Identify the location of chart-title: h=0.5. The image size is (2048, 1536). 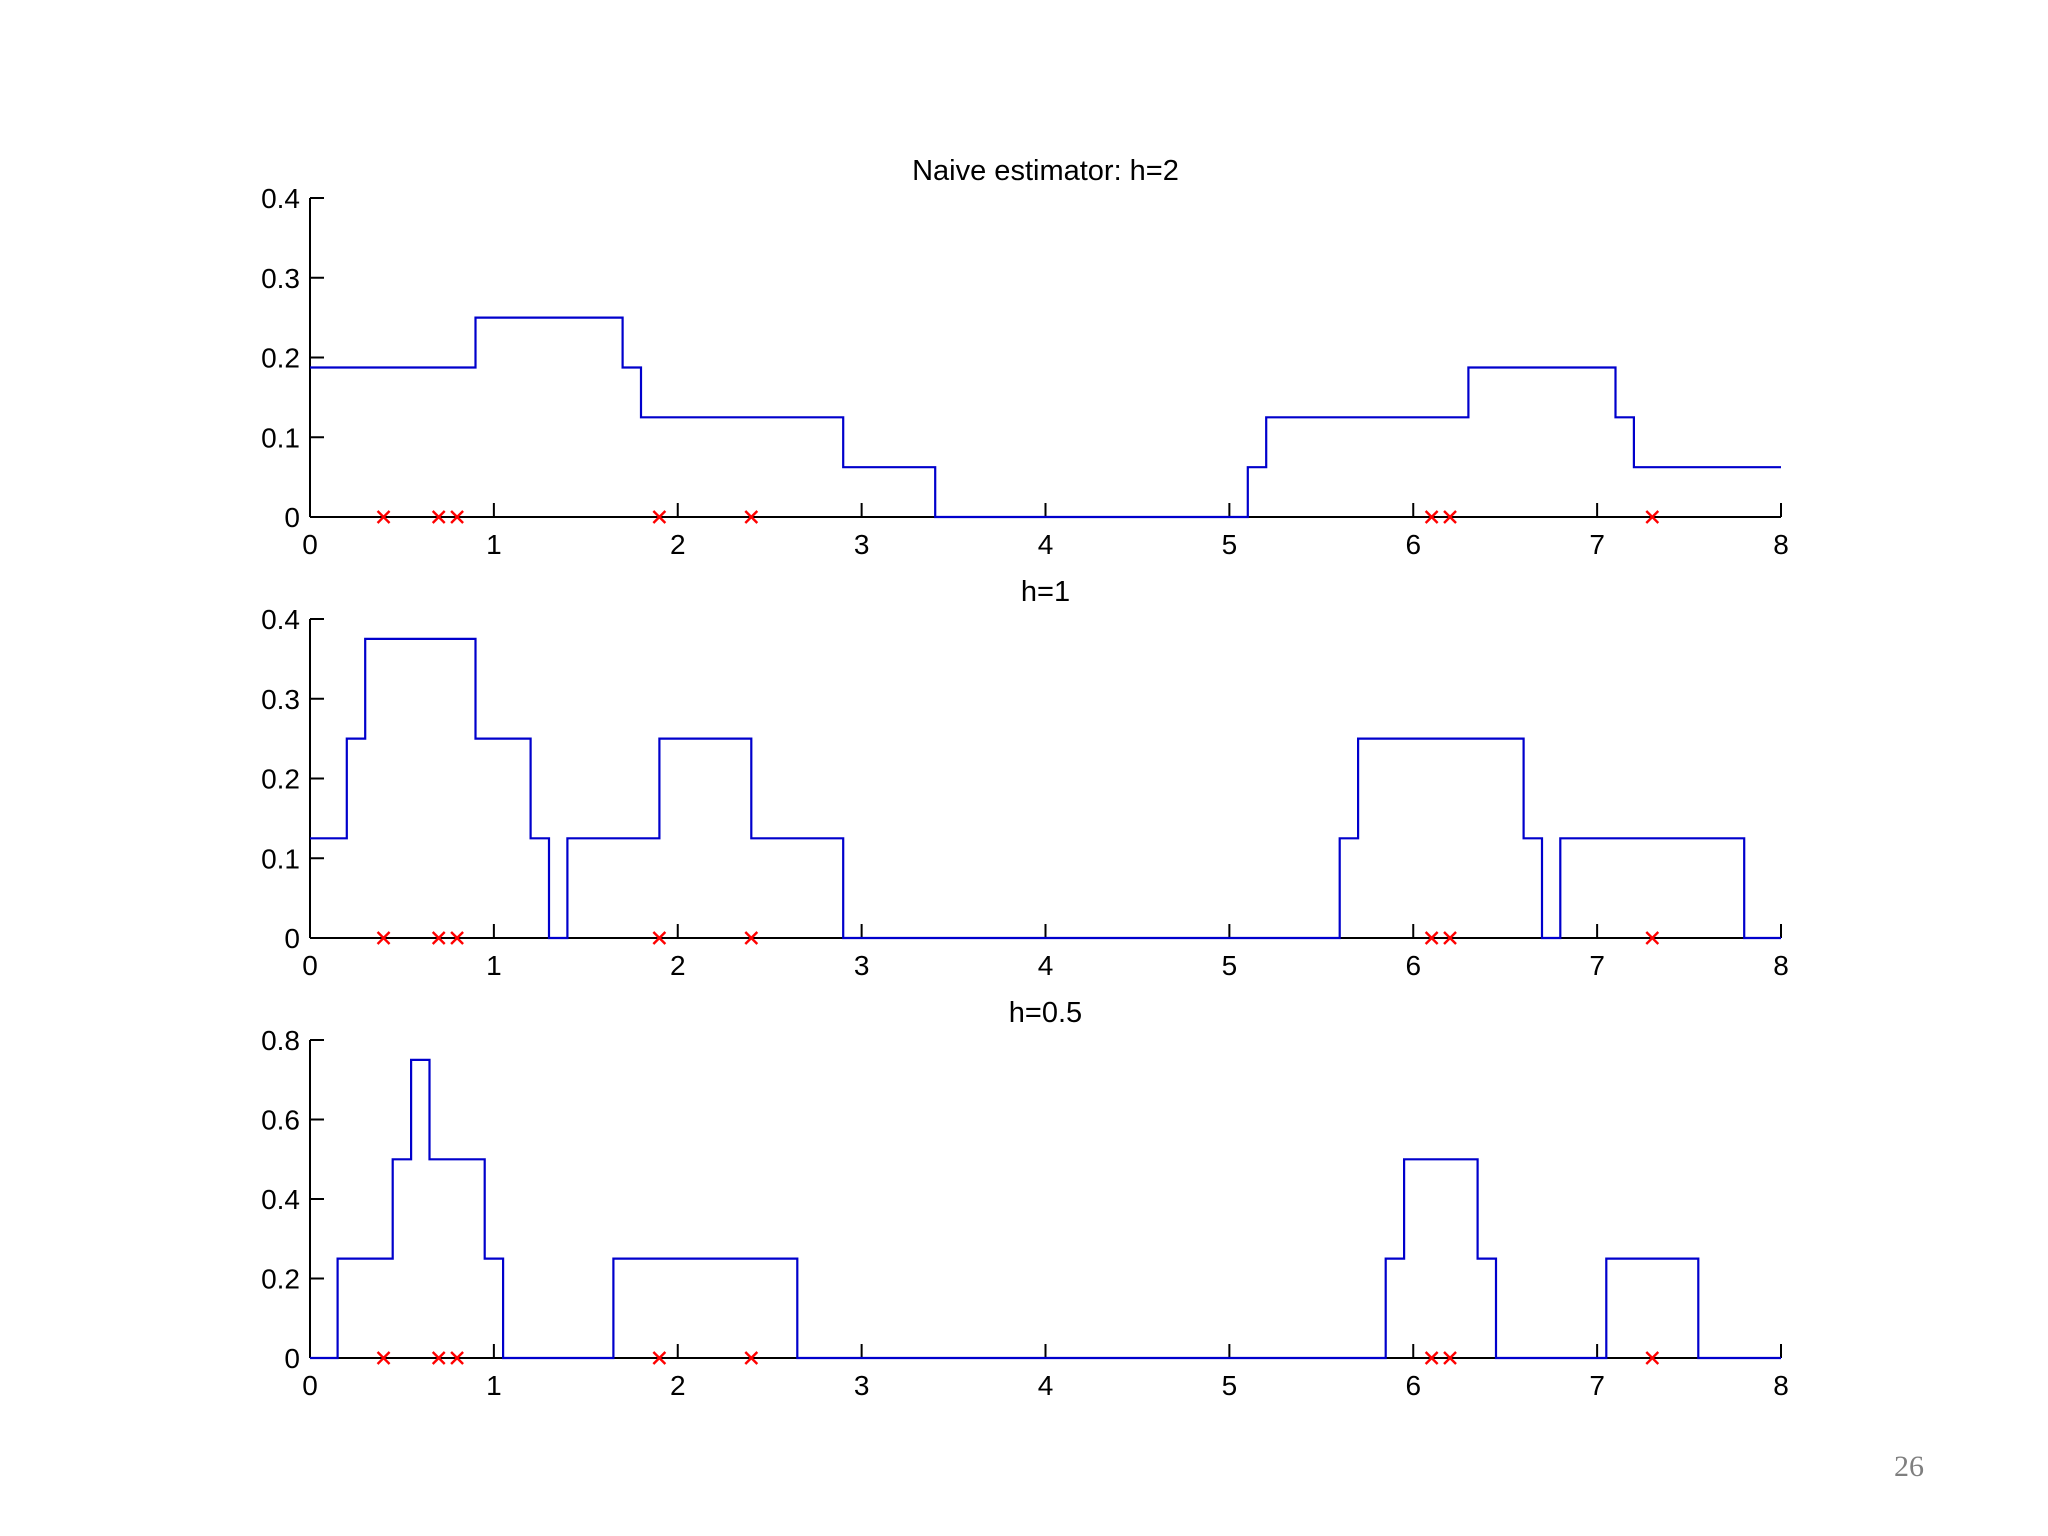
(1045, 1013).